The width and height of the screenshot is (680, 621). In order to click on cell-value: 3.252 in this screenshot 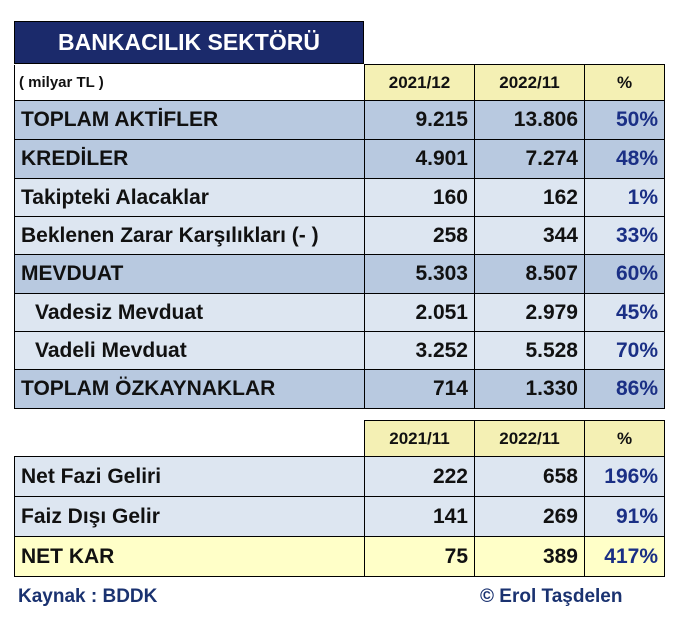, I will do `click(419, 350)`.